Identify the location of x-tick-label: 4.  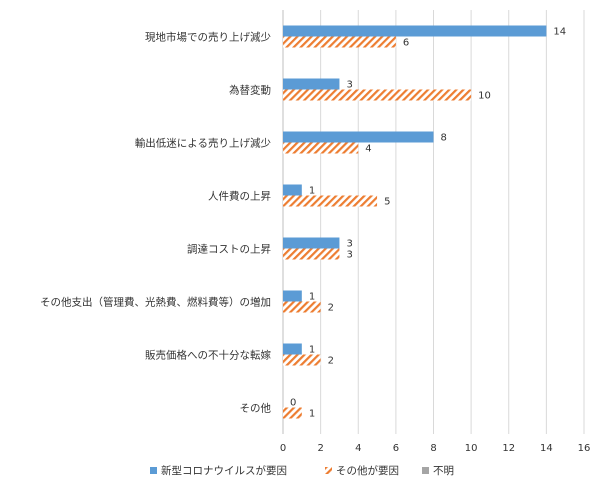
(358, 448).